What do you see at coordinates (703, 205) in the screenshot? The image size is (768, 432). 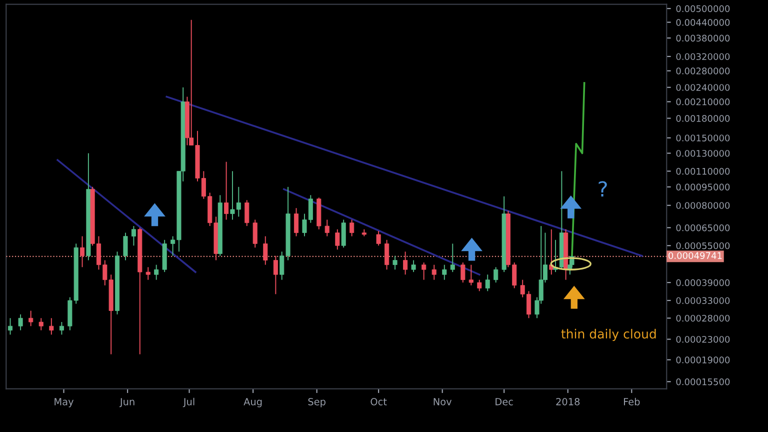 I see `y-tick-label: 0.00080000` at bounding box center [703, 205].